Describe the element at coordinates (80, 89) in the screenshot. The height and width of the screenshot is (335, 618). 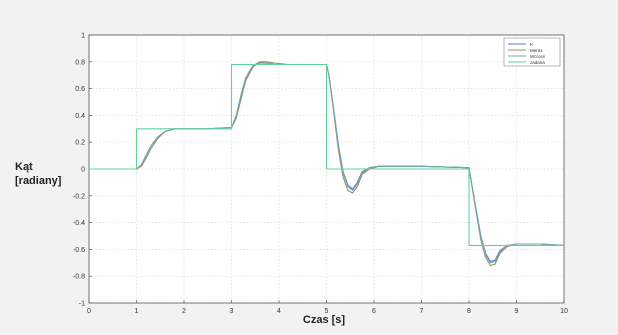
I see `y-tick-label: 0.6` at that location.